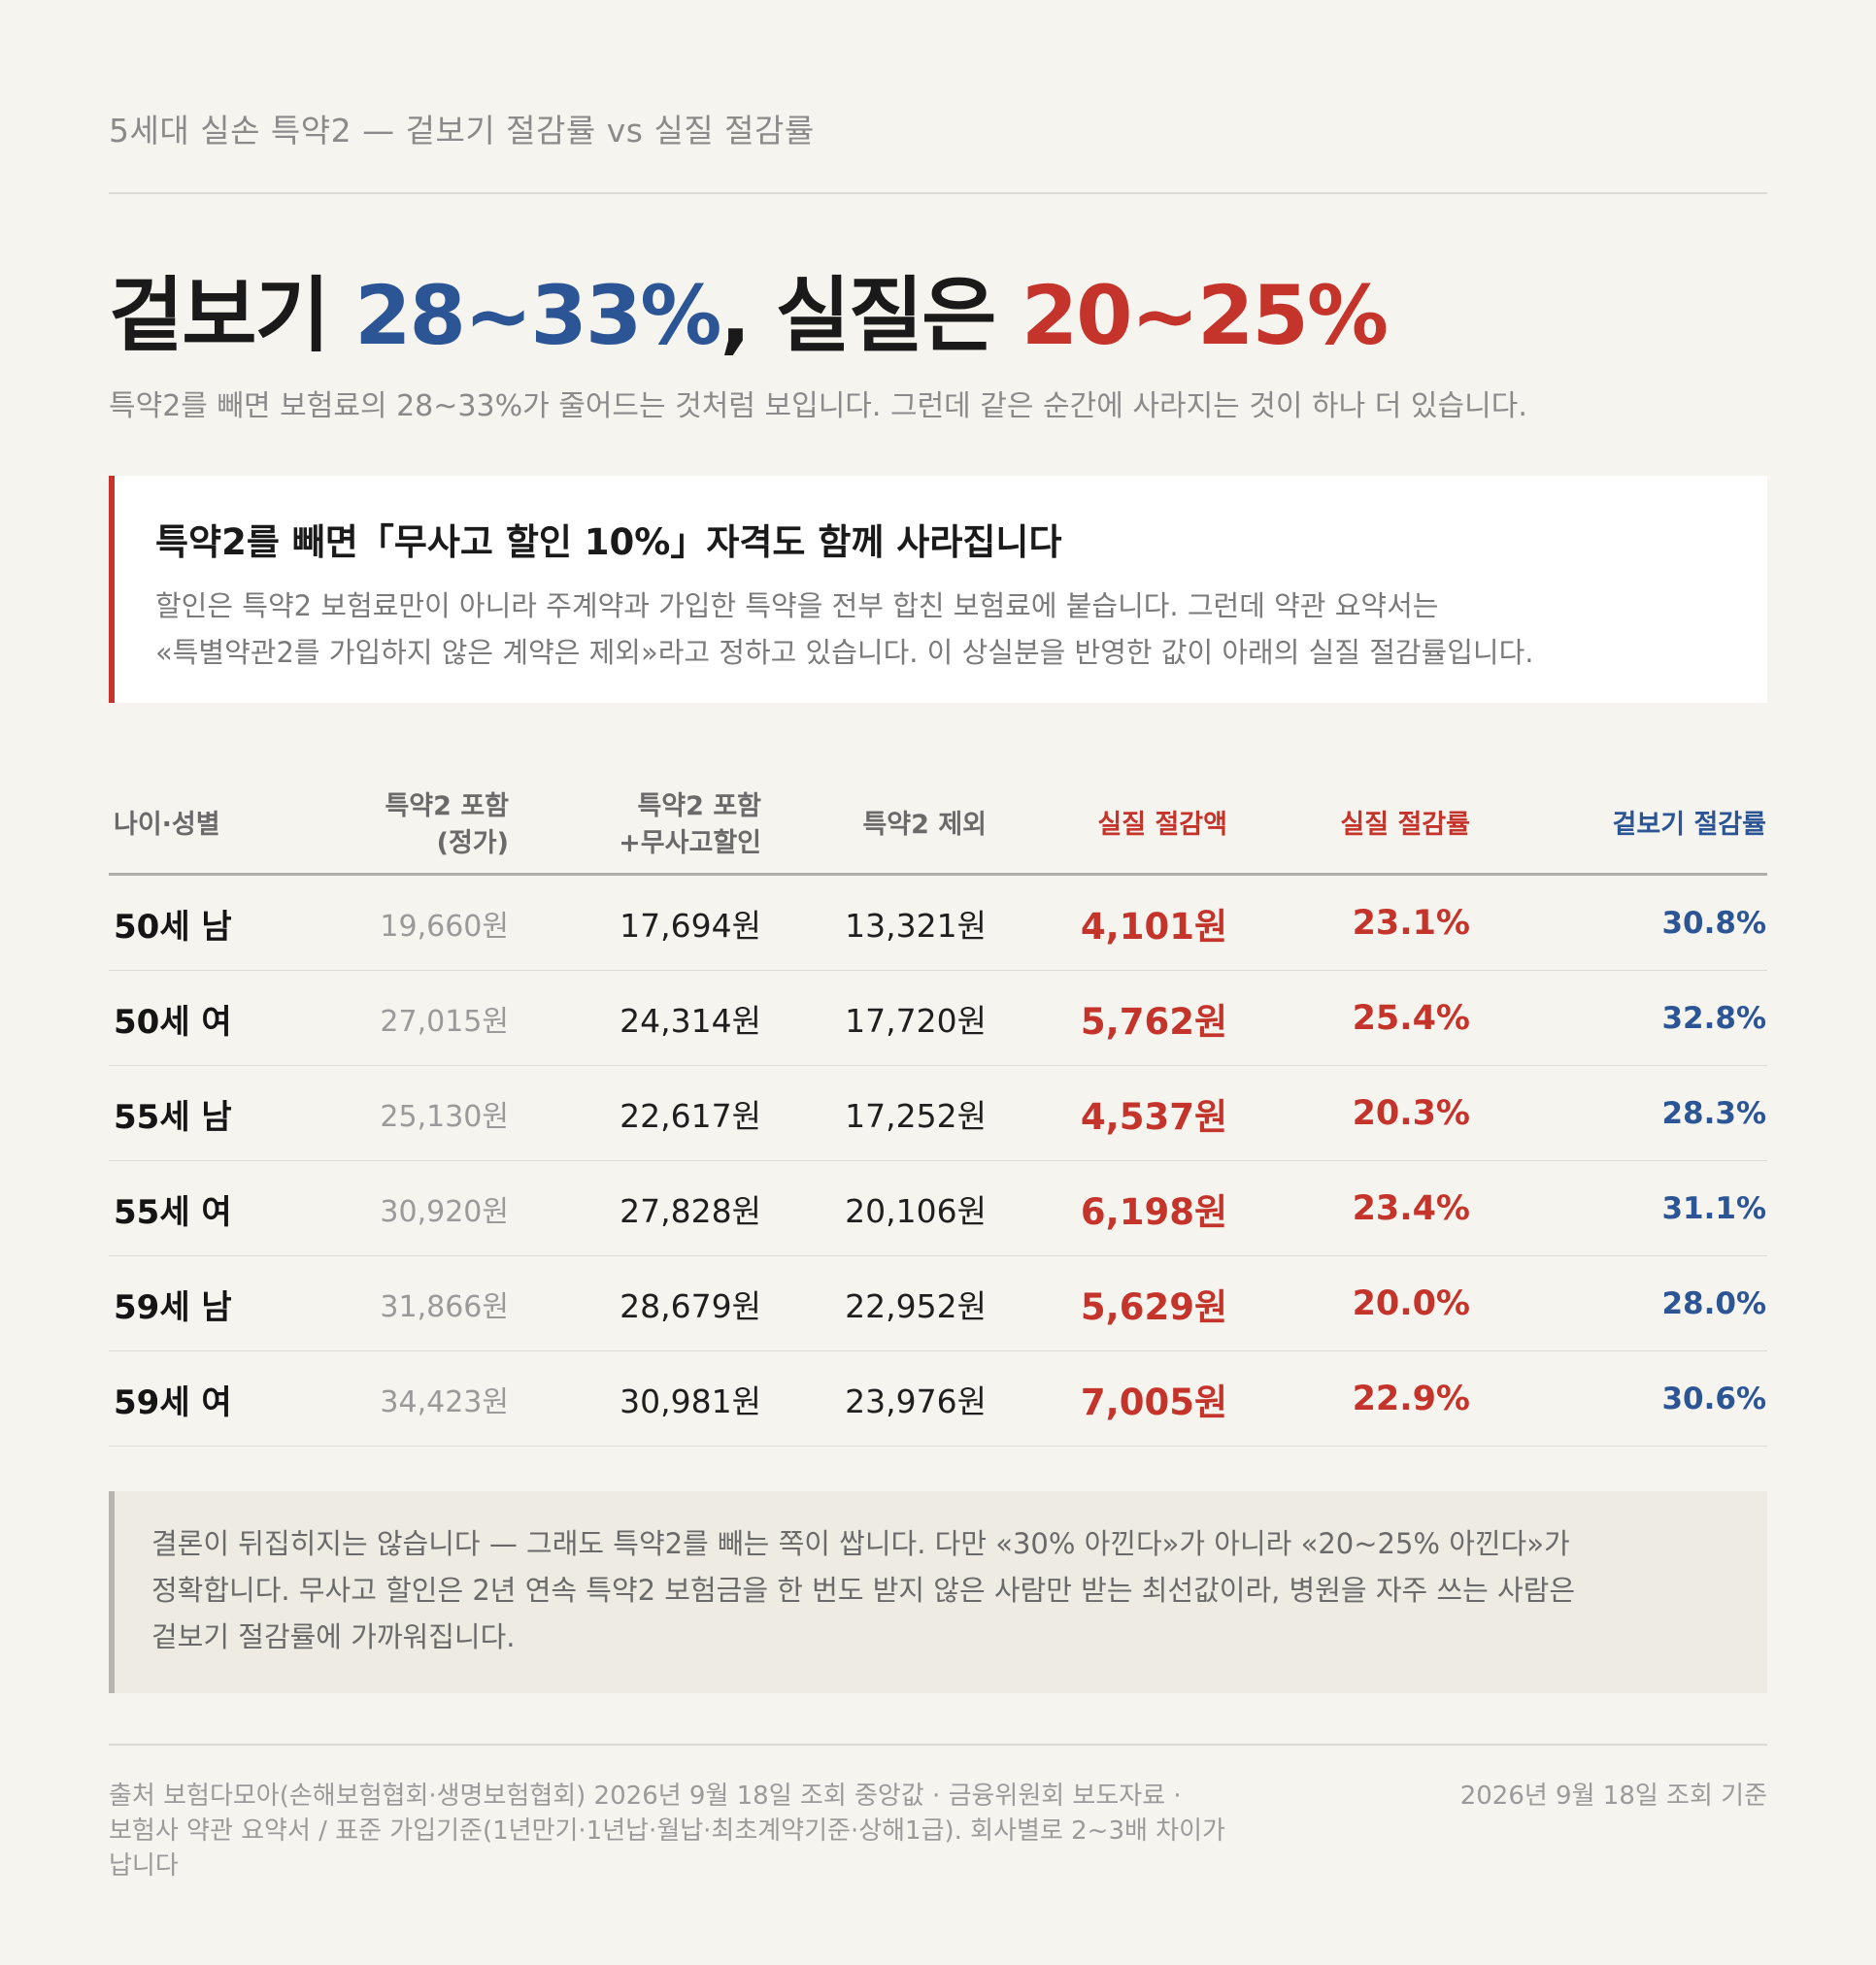  Describe the element at coordinates (639, 825) in the screenshot. I see `header-with-discount: 특약2 포함 +무사고할인` at that location.